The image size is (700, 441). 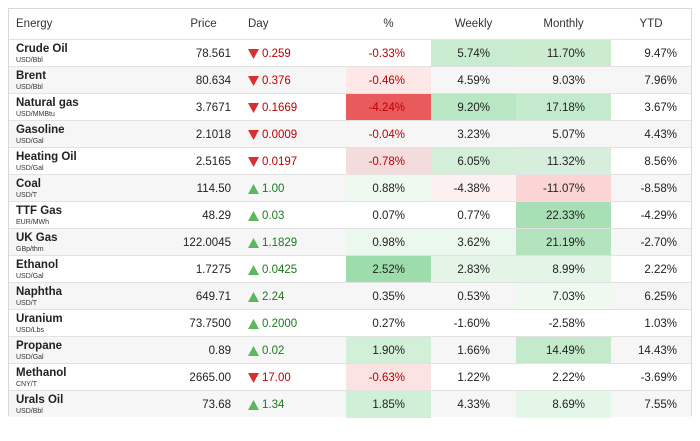 What do you see at coordinates (388, 215) in the screenshot?
I see `pct-change: 0.07%` at bounding box center [388, 215].